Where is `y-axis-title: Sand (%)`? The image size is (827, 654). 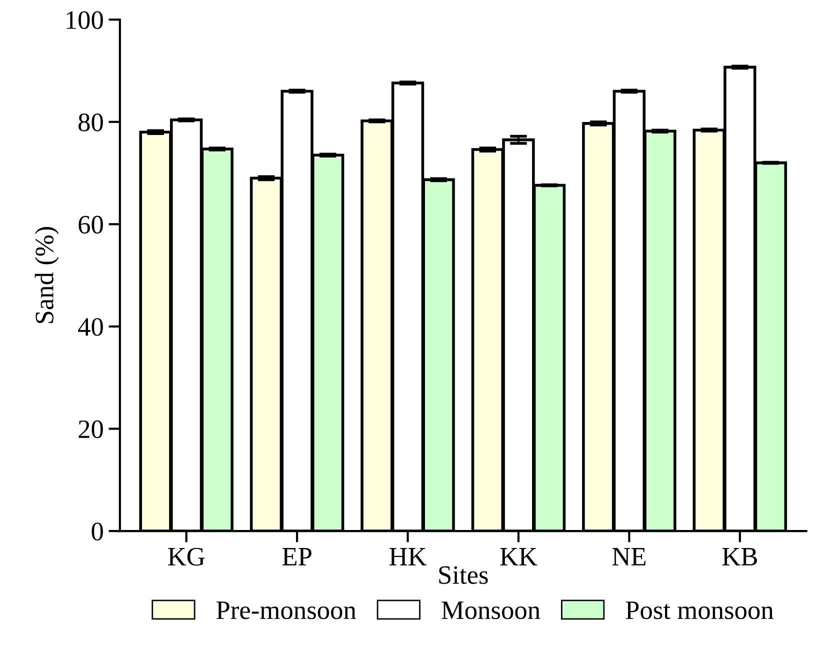 y-axis-title: Sand (%) is located at coordinates (46, 275).